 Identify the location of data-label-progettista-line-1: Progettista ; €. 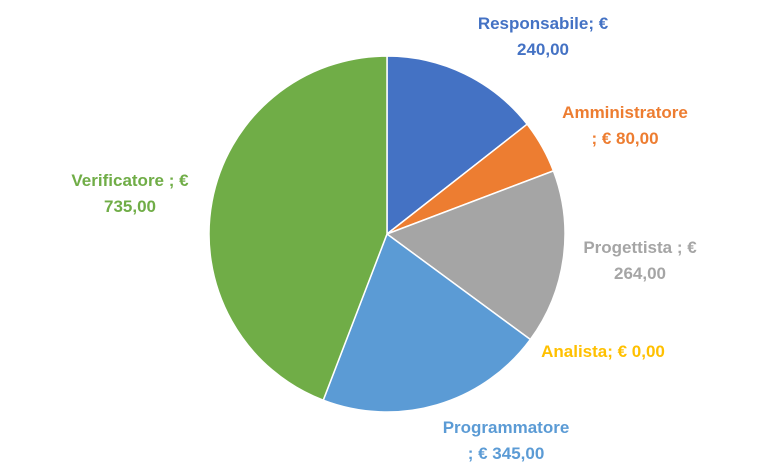
(640, 247).